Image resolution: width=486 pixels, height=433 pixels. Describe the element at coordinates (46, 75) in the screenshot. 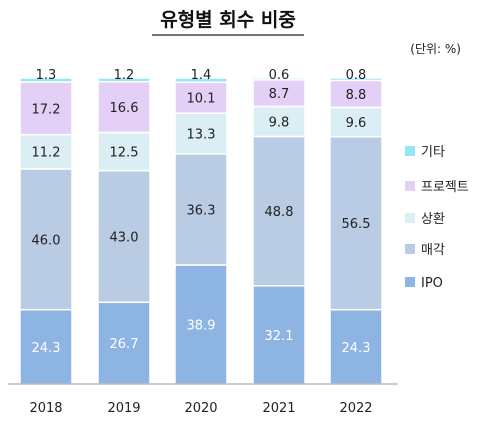

I see `data-label: 1.3` at that location.